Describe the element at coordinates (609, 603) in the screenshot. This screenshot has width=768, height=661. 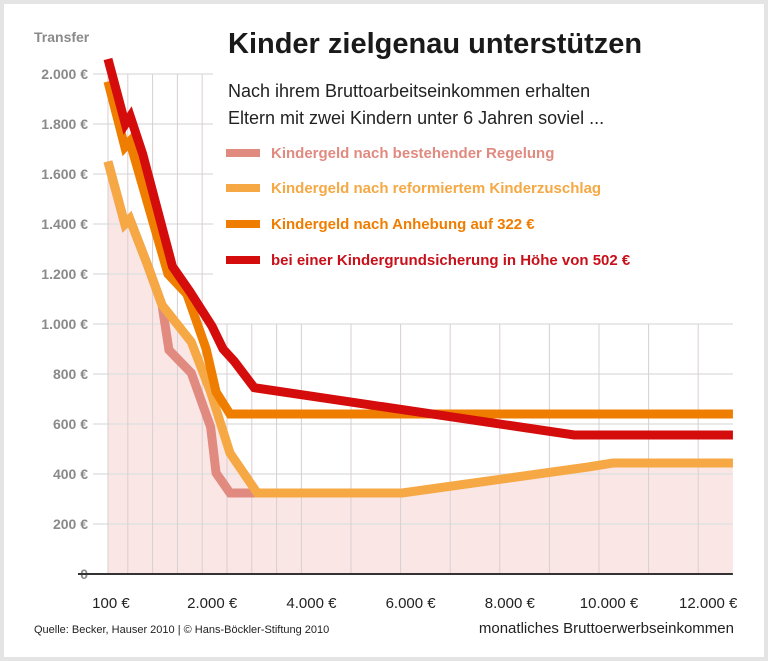
I see `x-tick-label: 10.000 €` at that location.